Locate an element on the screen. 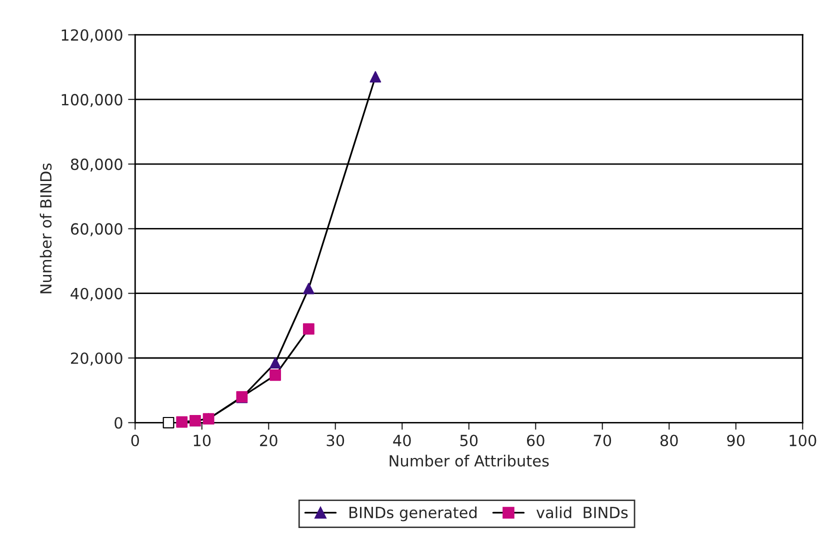  y-tick-label: 40,000 is located at coordinates (96, 294).